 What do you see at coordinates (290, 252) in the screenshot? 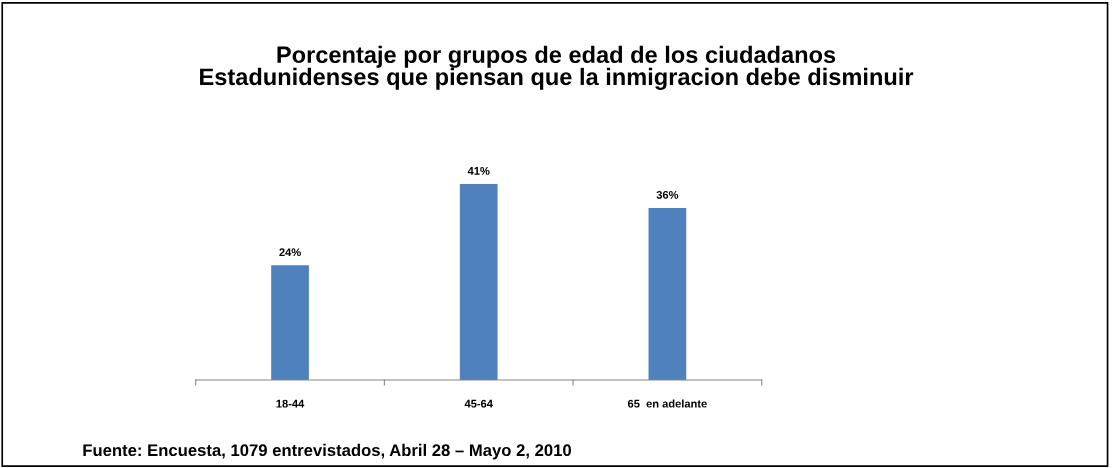
I see `data-label: 24%` at bounding box center [290, 252].